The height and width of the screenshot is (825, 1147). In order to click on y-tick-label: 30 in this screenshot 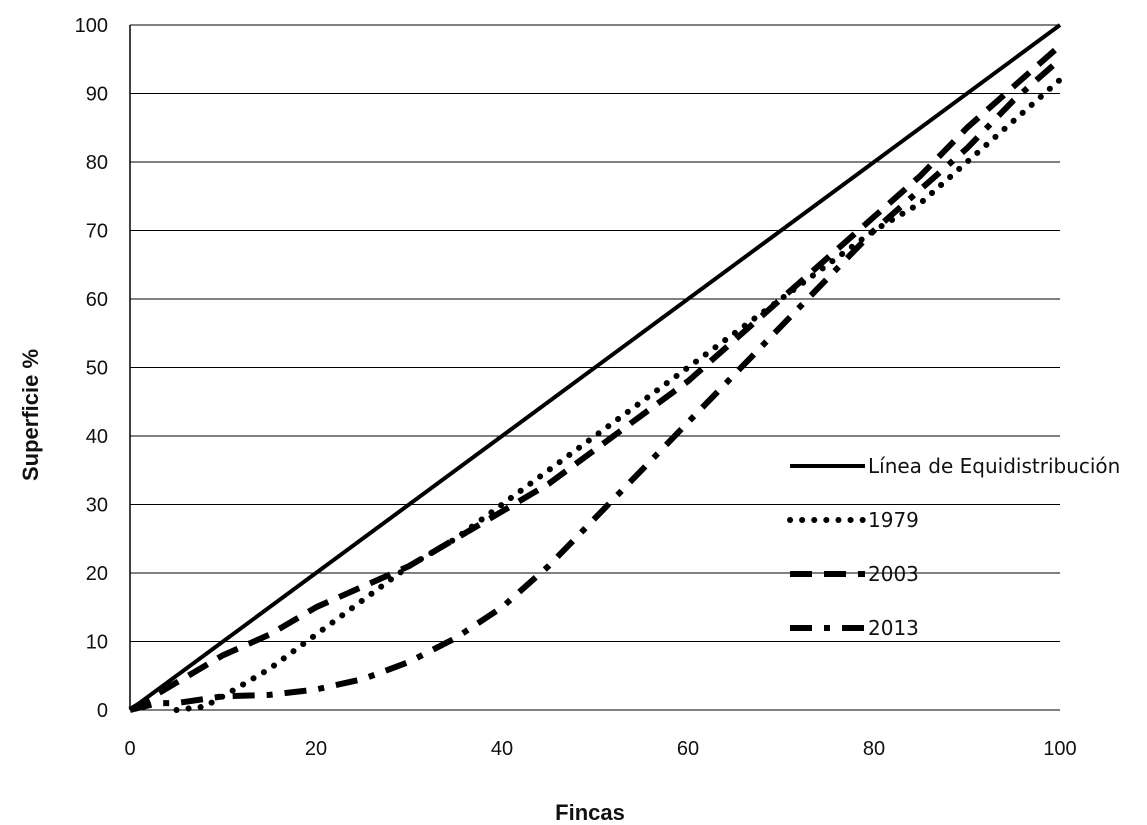, I will do `click(97, 506)`.